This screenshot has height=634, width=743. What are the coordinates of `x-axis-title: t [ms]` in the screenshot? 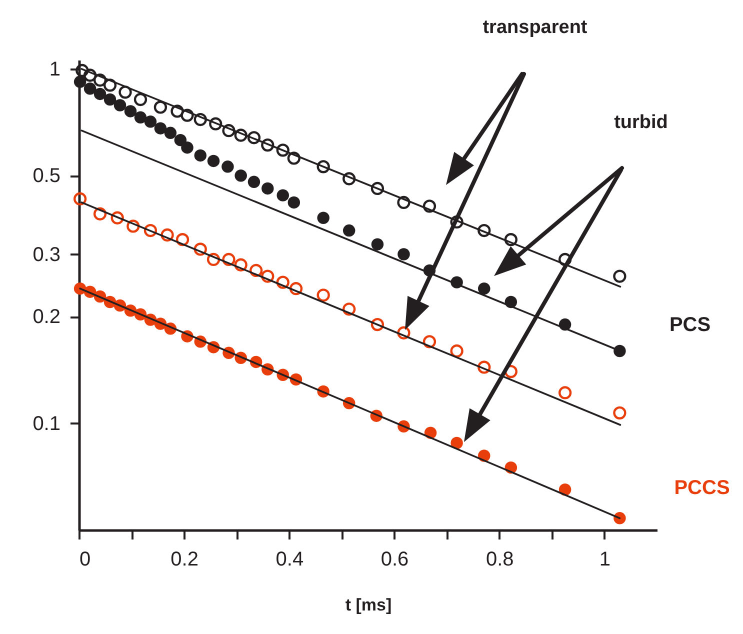 It's located at (368, 605).